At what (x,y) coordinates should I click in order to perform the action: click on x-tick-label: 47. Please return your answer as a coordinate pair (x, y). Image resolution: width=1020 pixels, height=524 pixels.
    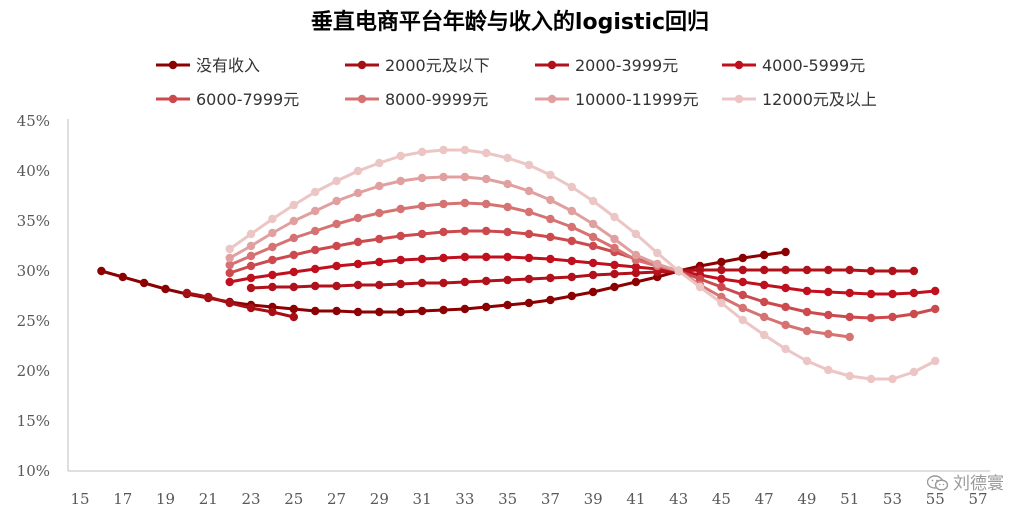
    Looking at the image, I should click on (764, 499).